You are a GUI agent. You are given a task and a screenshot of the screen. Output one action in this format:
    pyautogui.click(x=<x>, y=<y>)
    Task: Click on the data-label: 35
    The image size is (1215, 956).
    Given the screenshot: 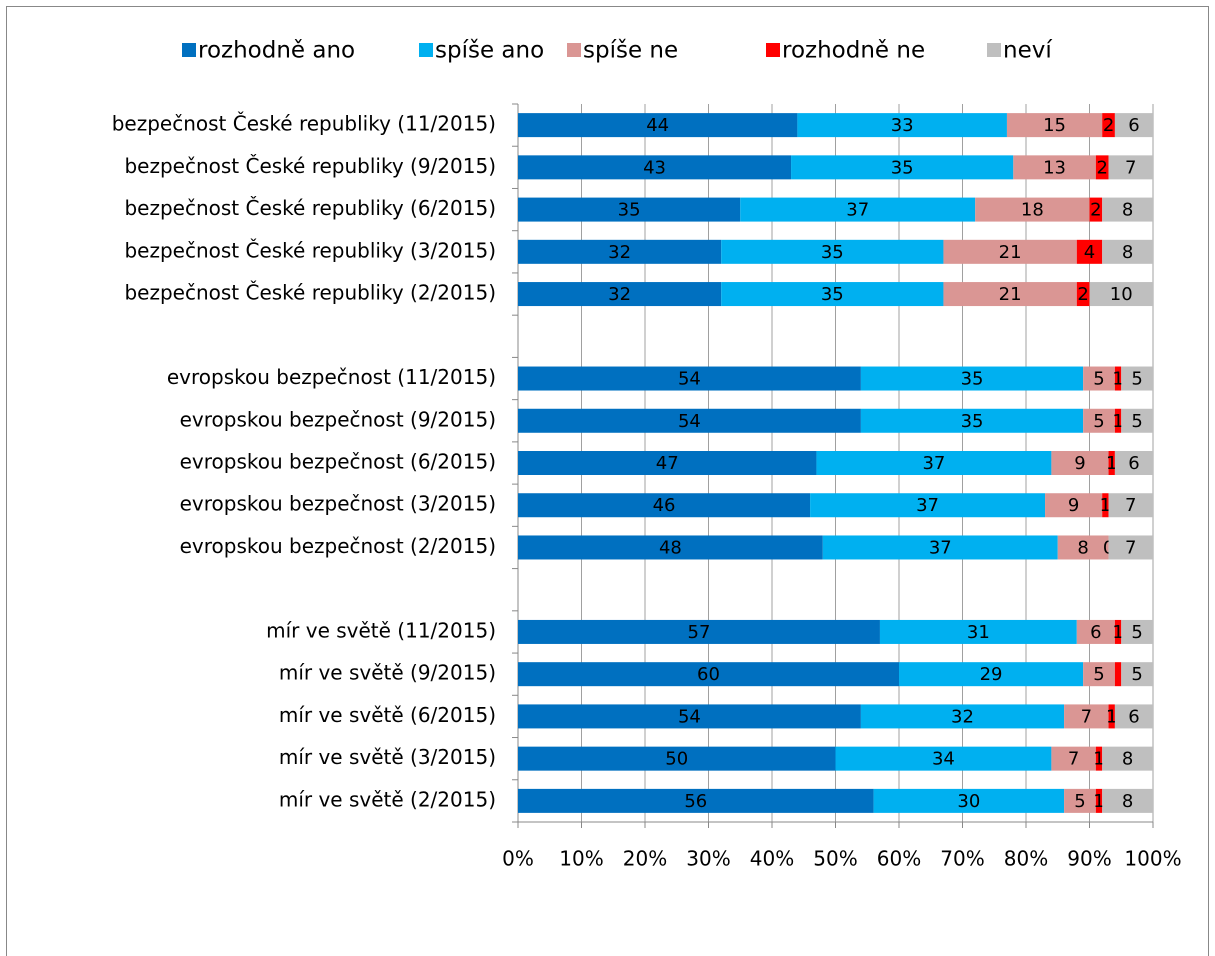 What is the action you would take?
    pyautogui.click(x=832, y=252)
    